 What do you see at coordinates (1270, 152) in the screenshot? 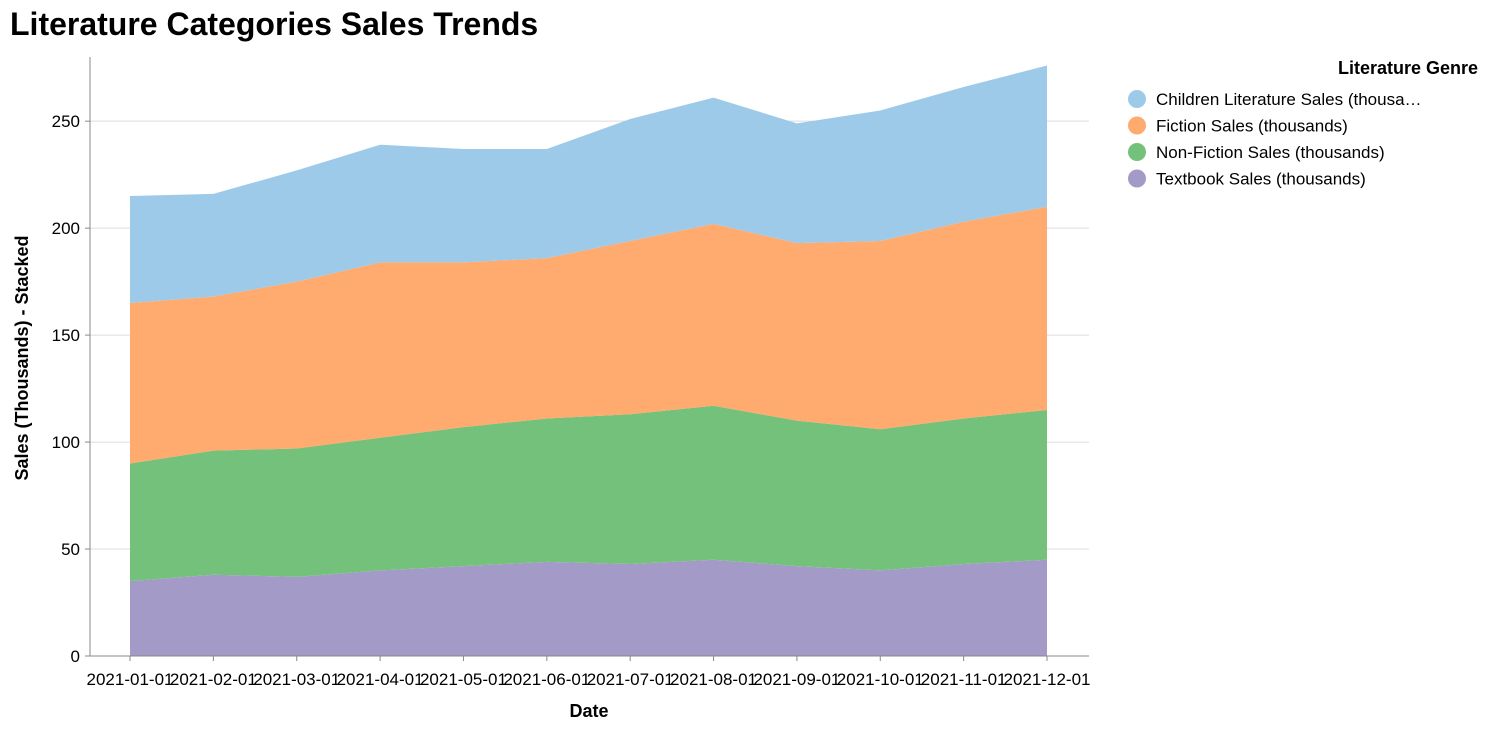
I see `legend-label: Non-Fiction Sales (thousands)` at bounding box center [1270, 152].